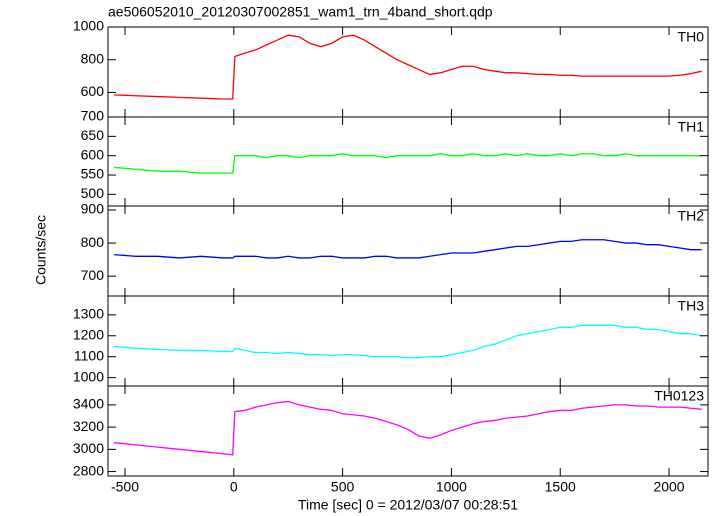 The width and height of the screenshot is (717, 516). What do you see at coordinates (88, 404) in the screenshot?
I see `y-tick-label: 3400` at bounding box center [88, 404].